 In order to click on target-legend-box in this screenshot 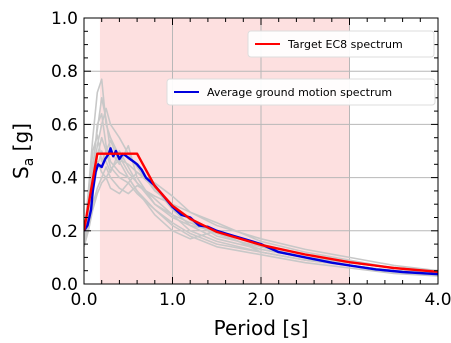, I will do `click(341, 44)`.